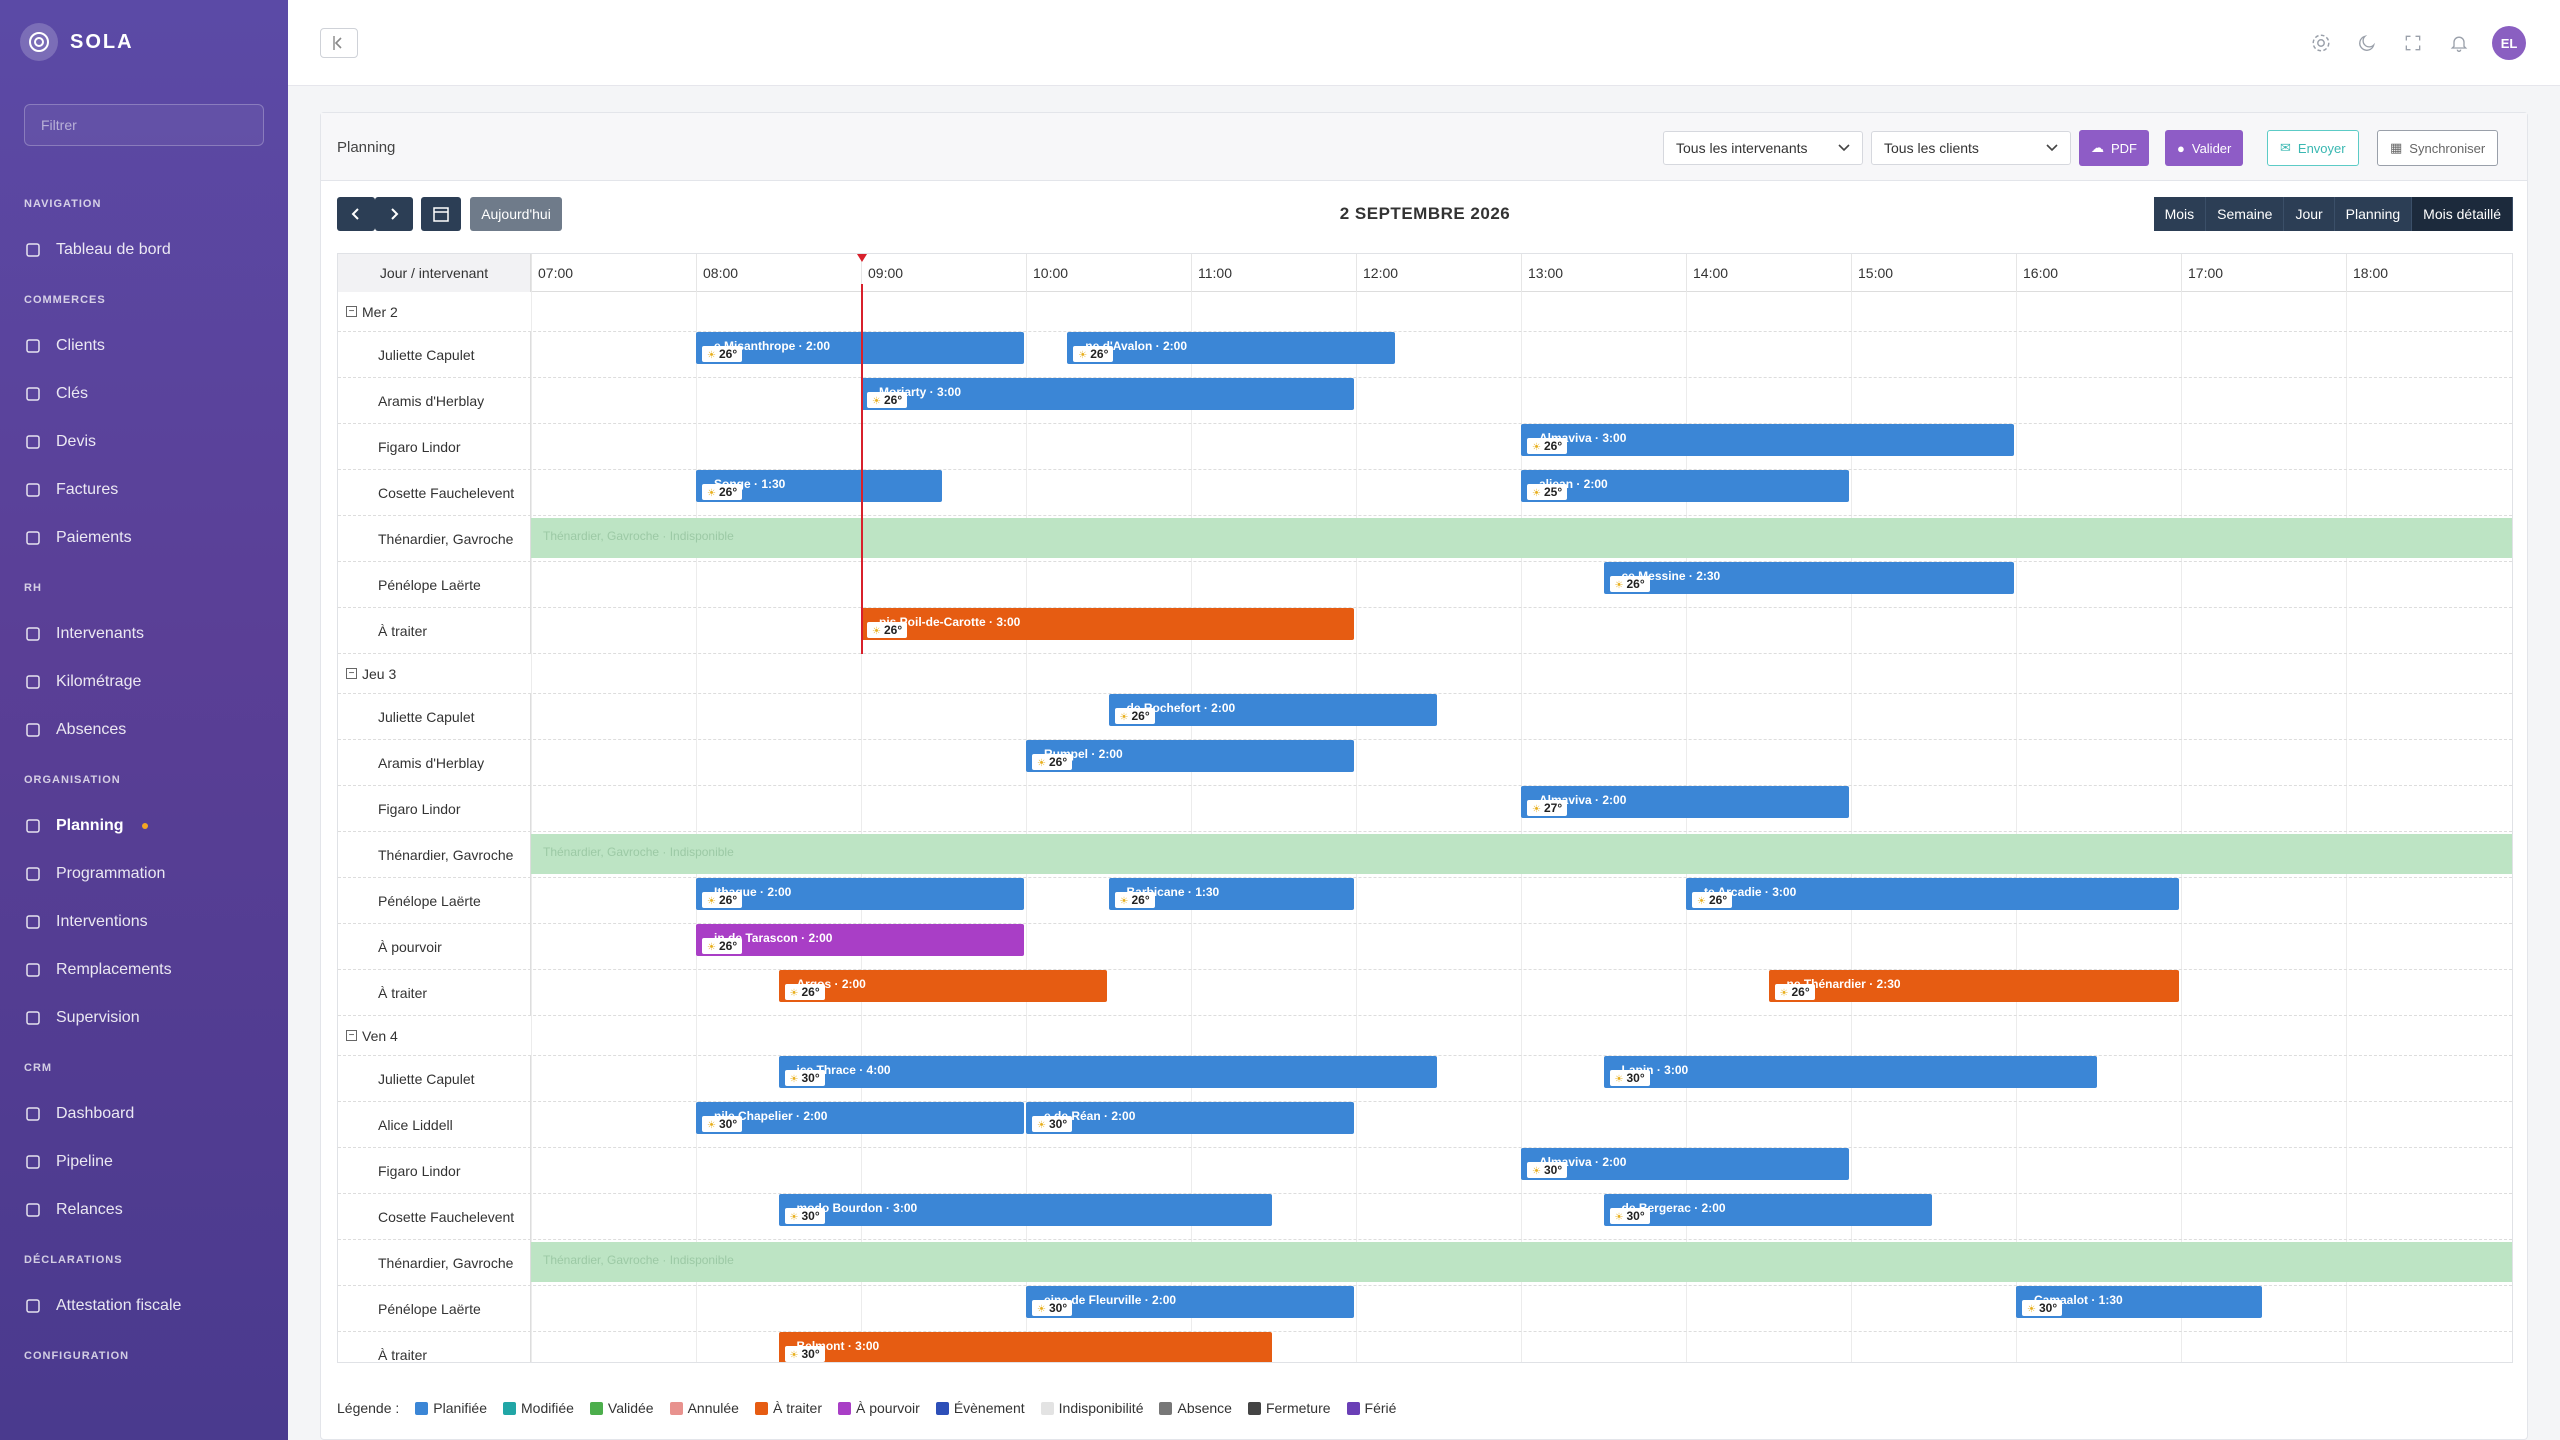 This screenshot has width=2560, height=1440. I want to click on prev-button, so click(356, 214).